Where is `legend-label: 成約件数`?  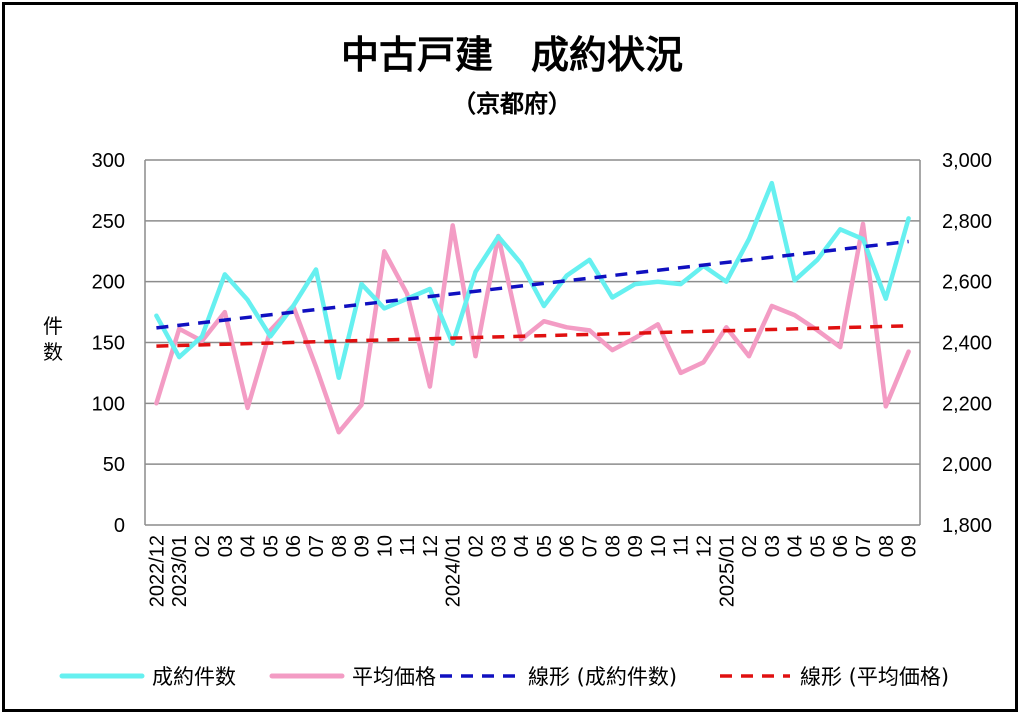
legend-label: 成約件数 is located at coordinates (194, 677).